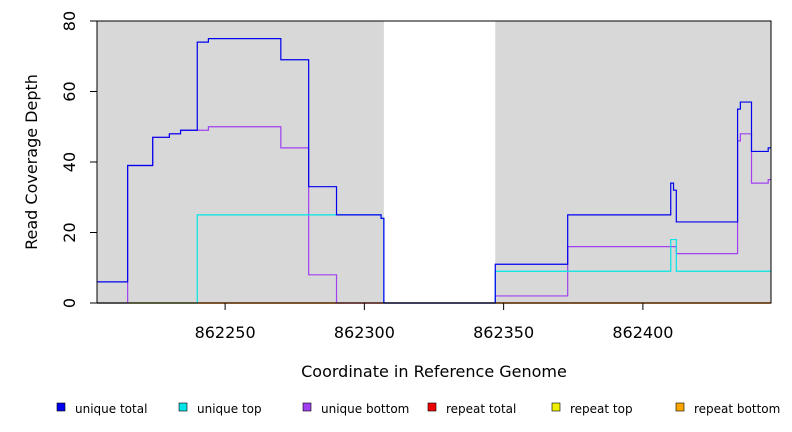 The image size is (792, 432). What do you see at coordinates (737, 409) in the screenshot?
I see `legend-label-repeat-bottom: repeat bottom` at bounding box center [737, 409].